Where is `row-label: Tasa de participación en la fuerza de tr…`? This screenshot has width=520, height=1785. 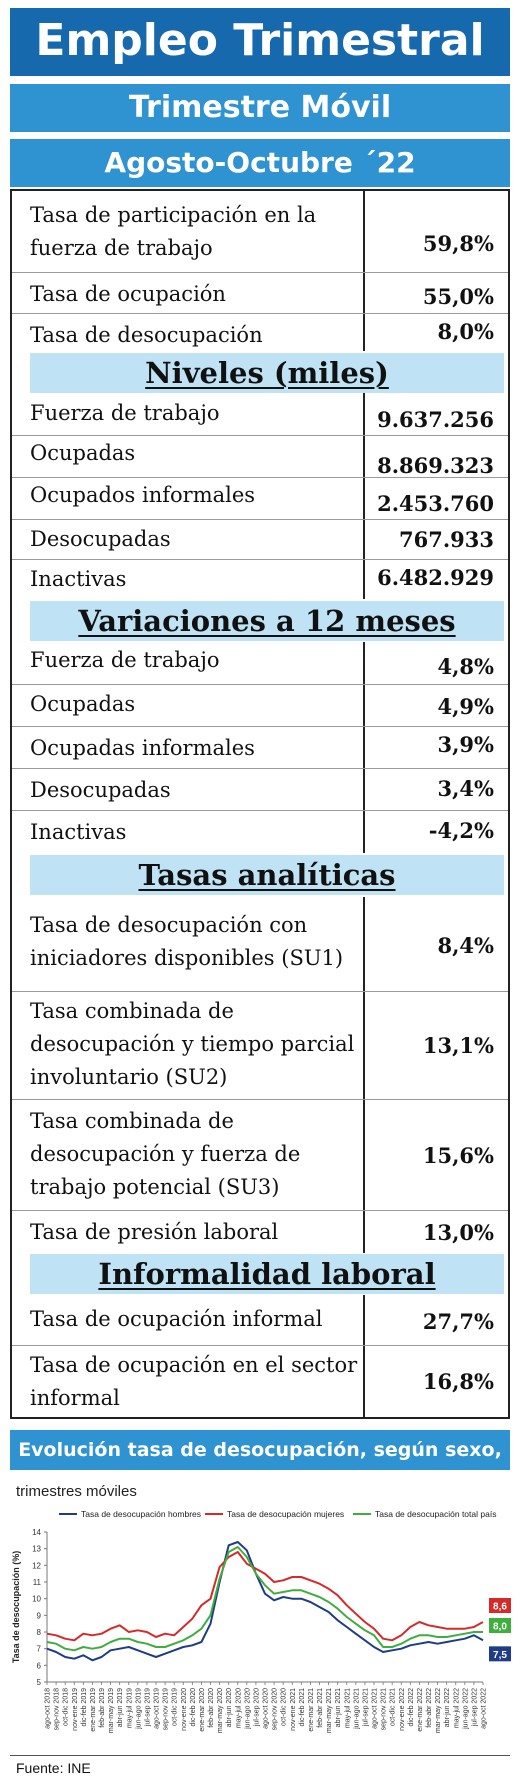 row-label: Tasa de participación en la fuerza de tr… is located at coordinates (173, 231).